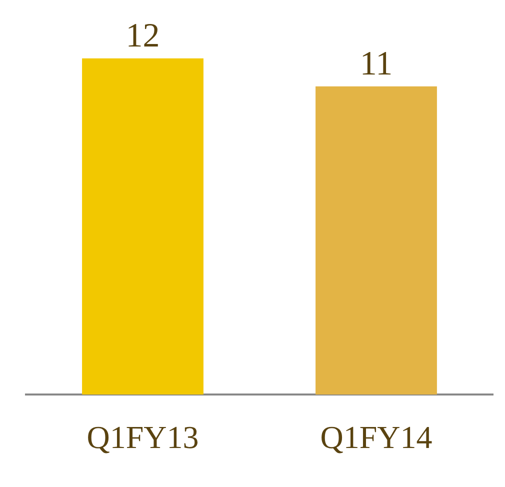  What do you see at coordinates (142, 437) in the screenshot?
I see `x-tick-label: Q1FY13` at bounding box center [142, 437].